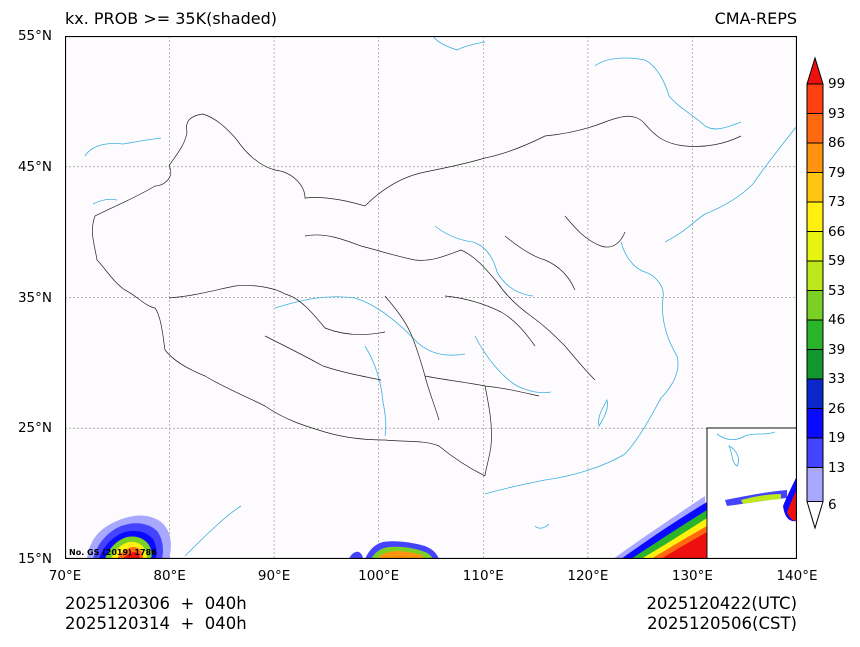 This screenshot has height=647, width=860. I want to click on colorbar-label-99: 99, so click(837, 84).